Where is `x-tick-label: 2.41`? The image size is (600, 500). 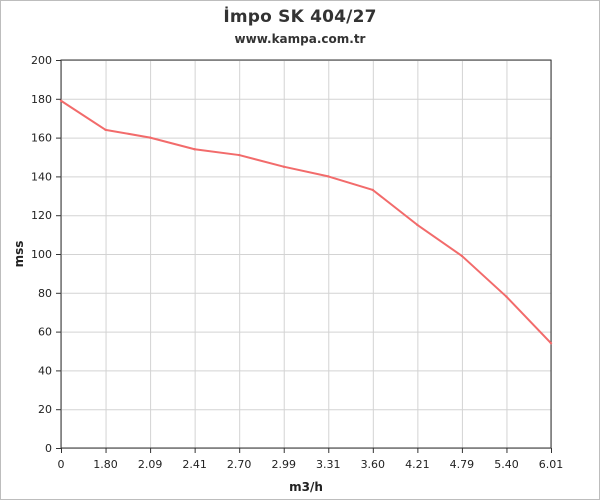 x-tick-label: 2.41 is located at coordinates (194, 464).